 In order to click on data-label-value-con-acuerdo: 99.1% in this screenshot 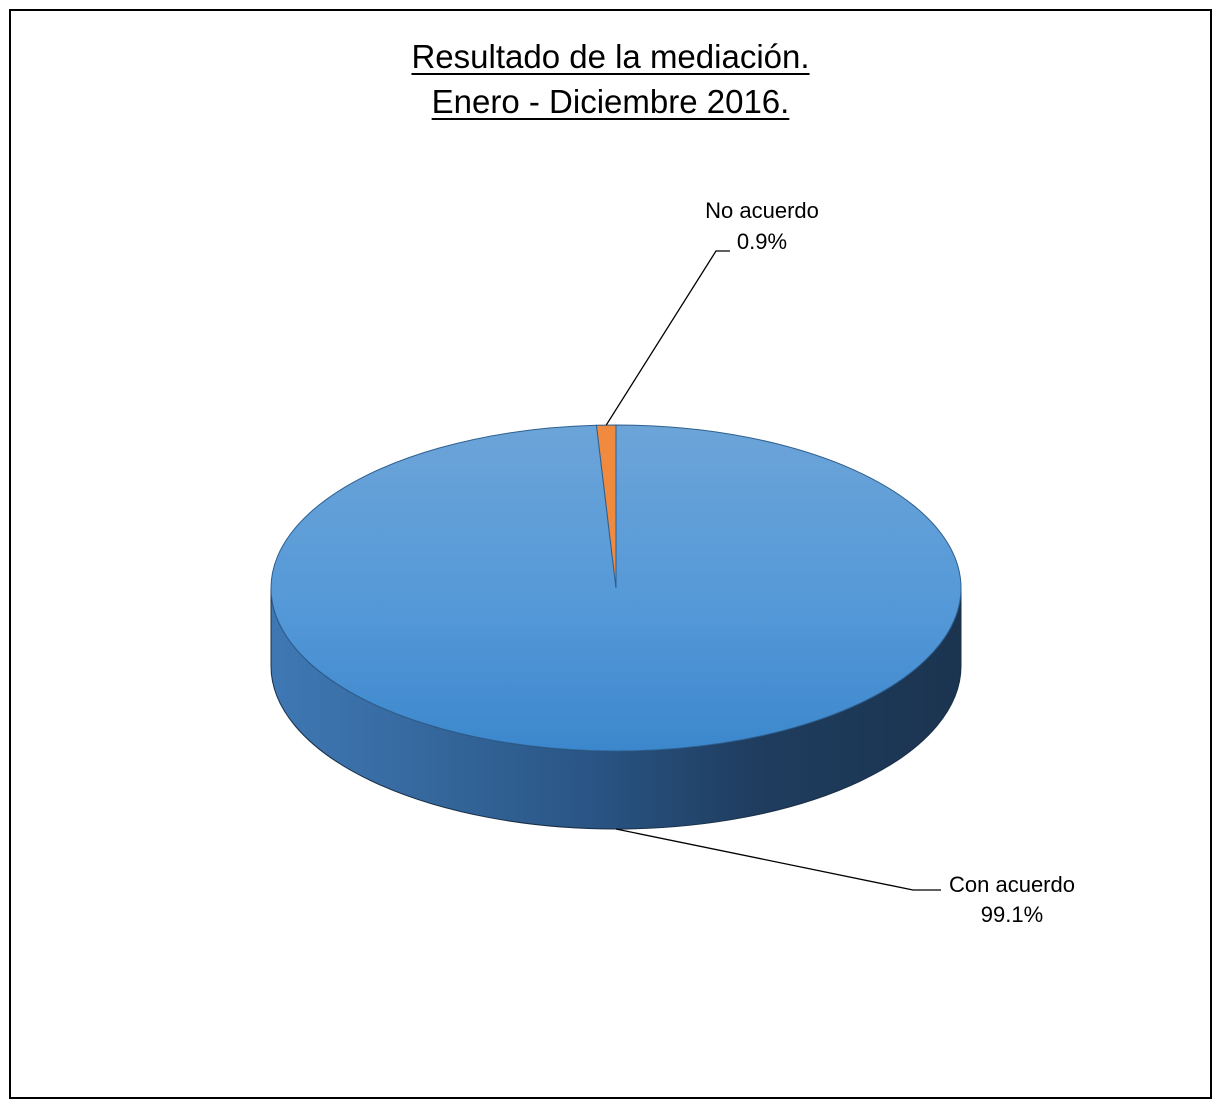, I will do `click(1012, 914)`.